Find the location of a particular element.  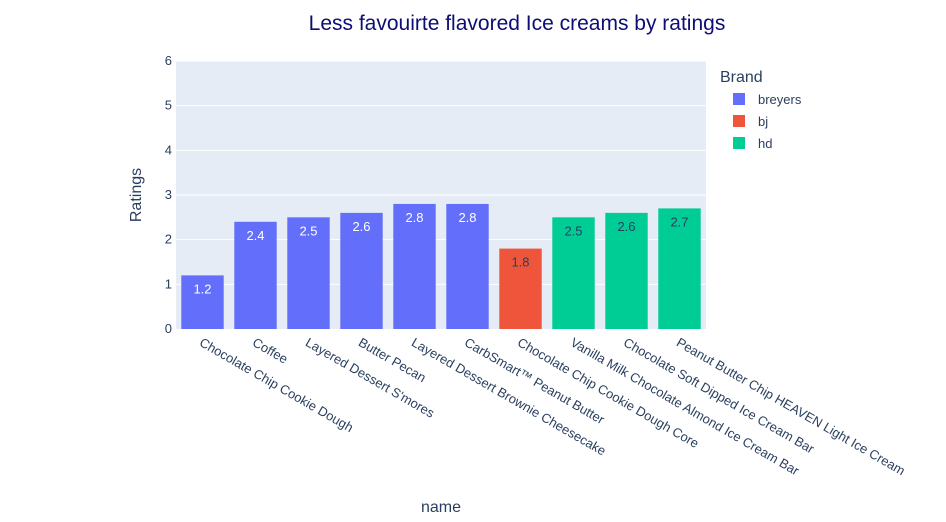

legend-item-bj: bj is located at coordinates (750, 121).